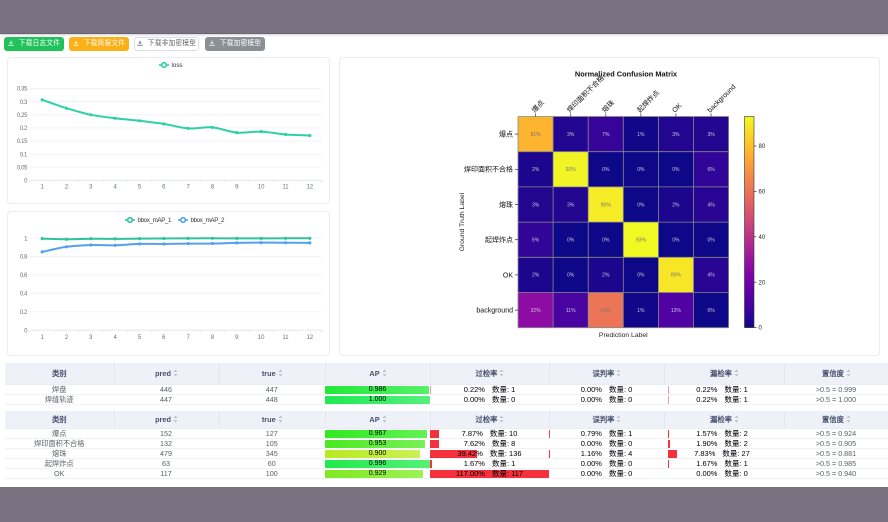  What do you see at coordinates (24, 103) in the screenshot?
I see `svg-text: 0.3` at bounding box center [24, 103].